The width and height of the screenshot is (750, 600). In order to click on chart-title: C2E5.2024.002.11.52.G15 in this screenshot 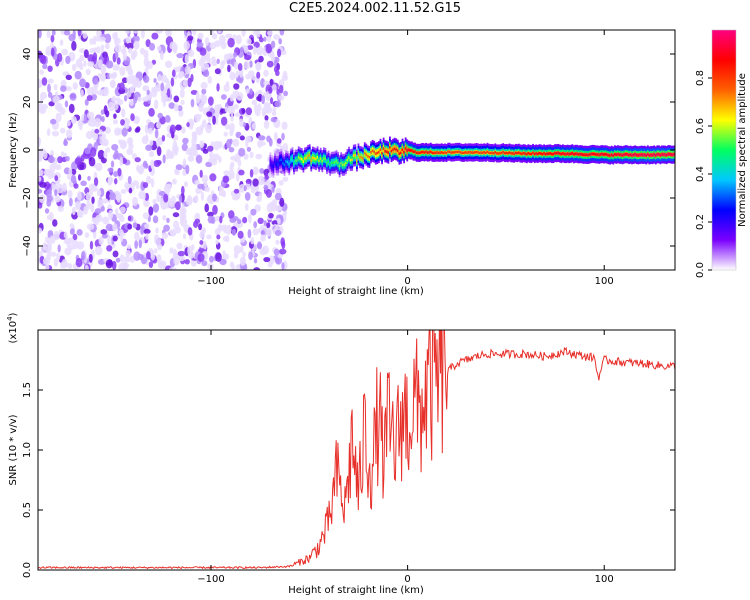, I will do `click(375, 8)`.